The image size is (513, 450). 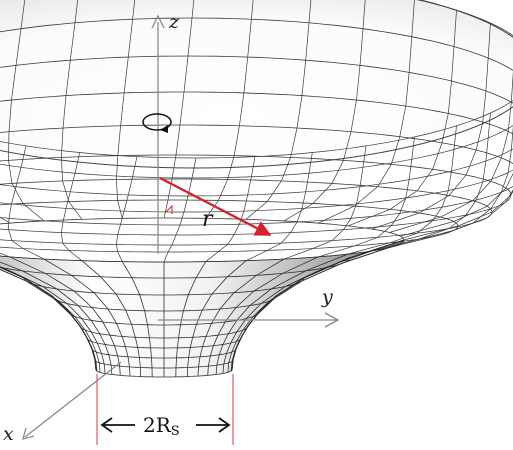 What do you see at coordinates (8, 434) in the screenshot?
I see `x-axis-label: x` at bounding box center [8, 434].